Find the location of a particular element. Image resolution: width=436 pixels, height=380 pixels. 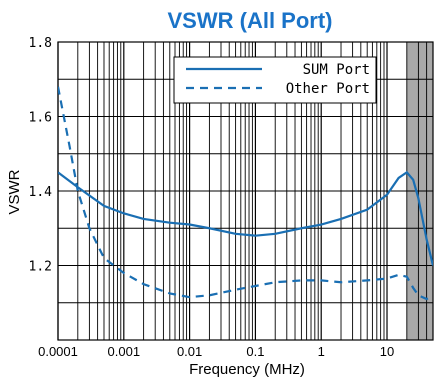

y-tick-label: 1.8 is located at coordinates (40, 43).